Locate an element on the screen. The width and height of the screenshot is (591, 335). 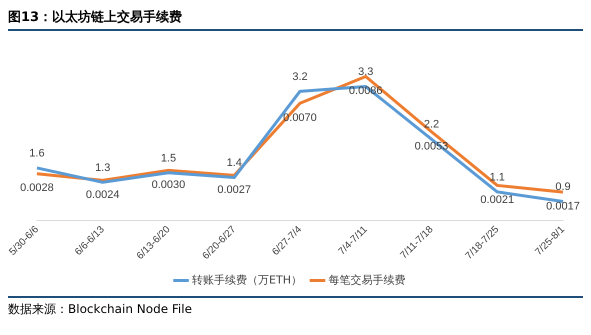
chart-title: 图13：以太坊链上交易手续费 is located at coordinates (295, 19).